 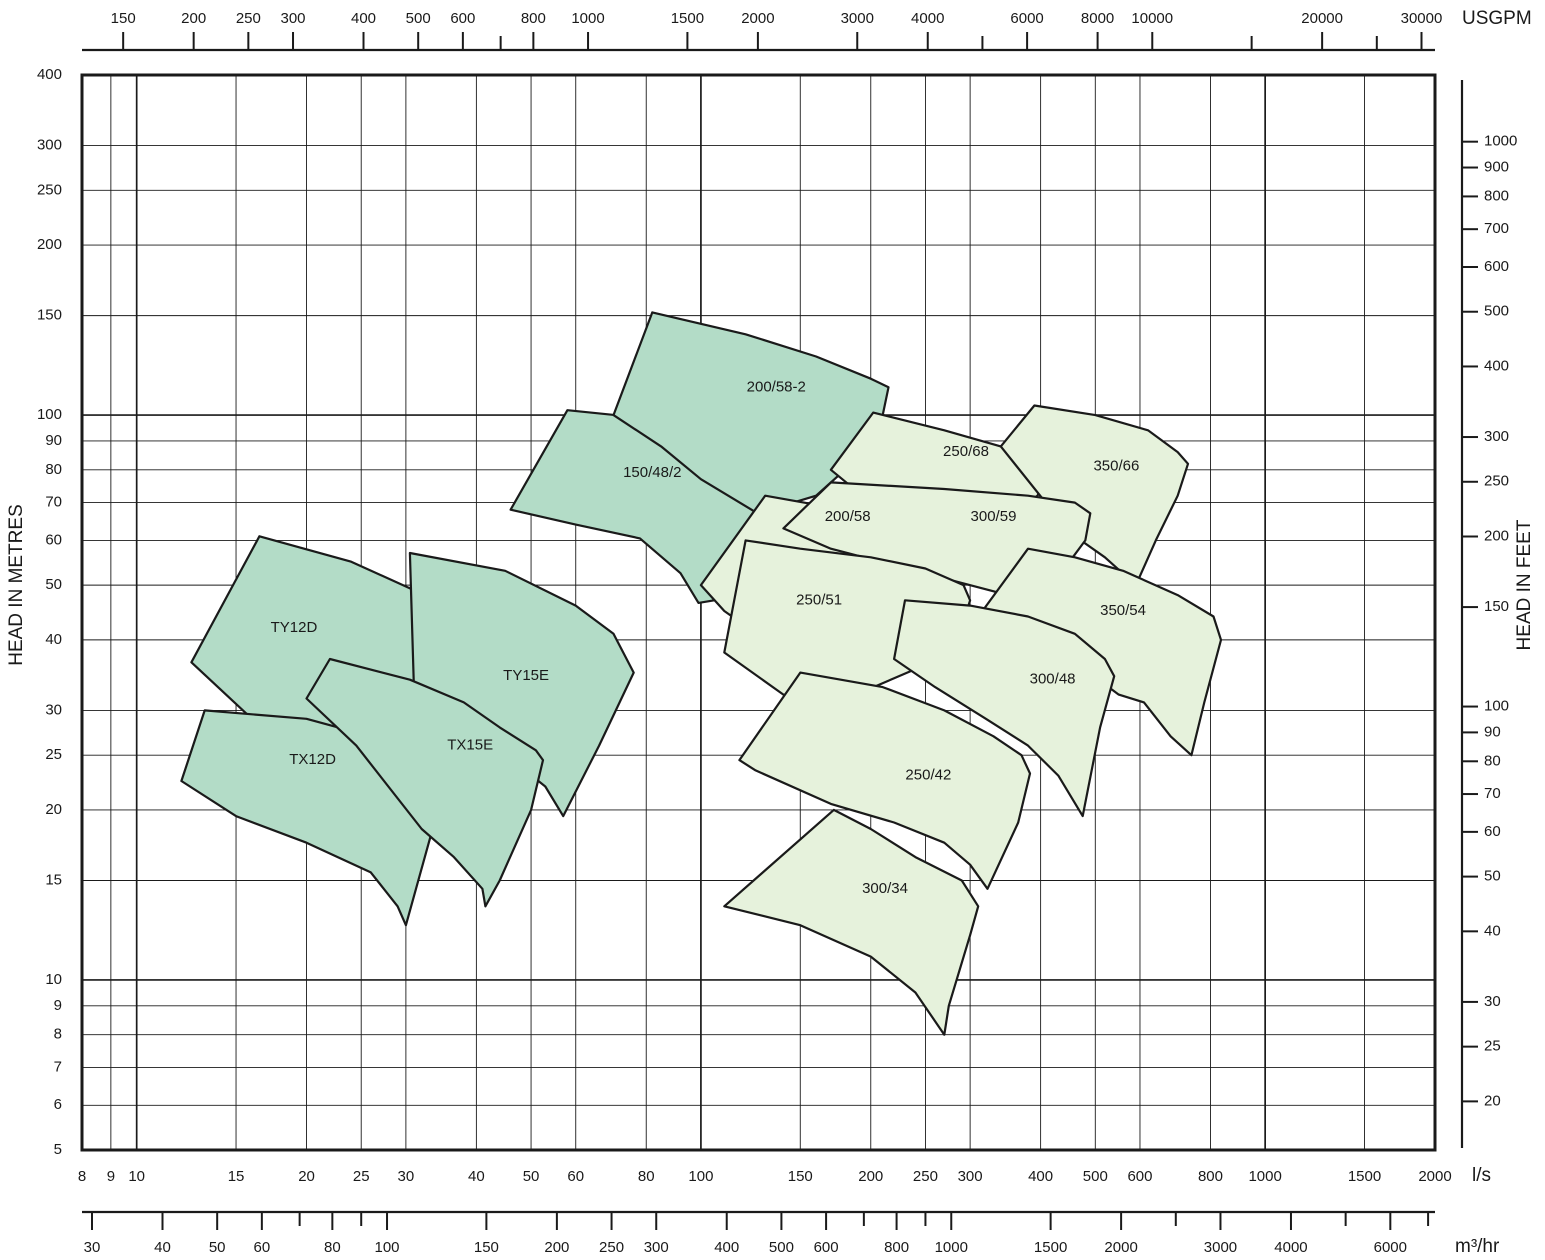 I want to click on m3hr-tick-label: 30, so click(x=92, y=1247).